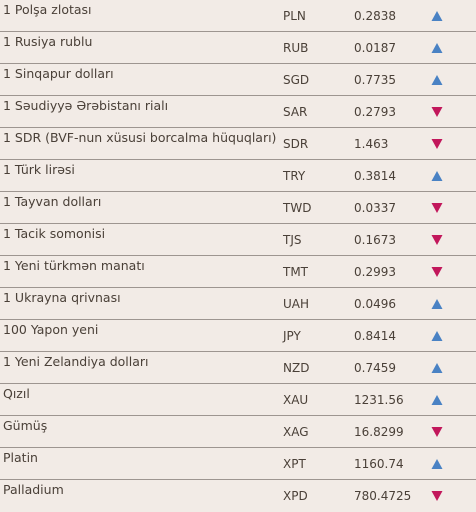  What do you see at coordinates (238, 400) in the screenshot?
I see `rate-row: Qızıl XAU 1231.56` at bounding box center [238, 400].